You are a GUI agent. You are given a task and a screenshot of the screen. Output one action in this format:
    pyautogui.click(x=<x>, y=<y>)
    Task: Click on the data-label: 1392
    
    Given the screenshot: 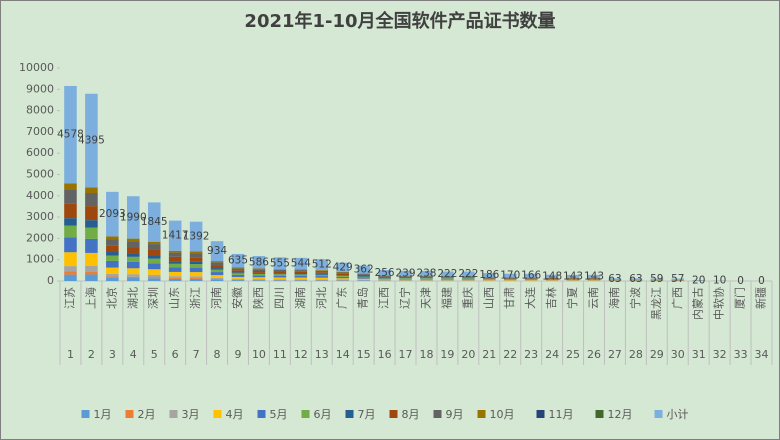 What is the action you would take?
    pyautogui.click(x=196, y=237)
    